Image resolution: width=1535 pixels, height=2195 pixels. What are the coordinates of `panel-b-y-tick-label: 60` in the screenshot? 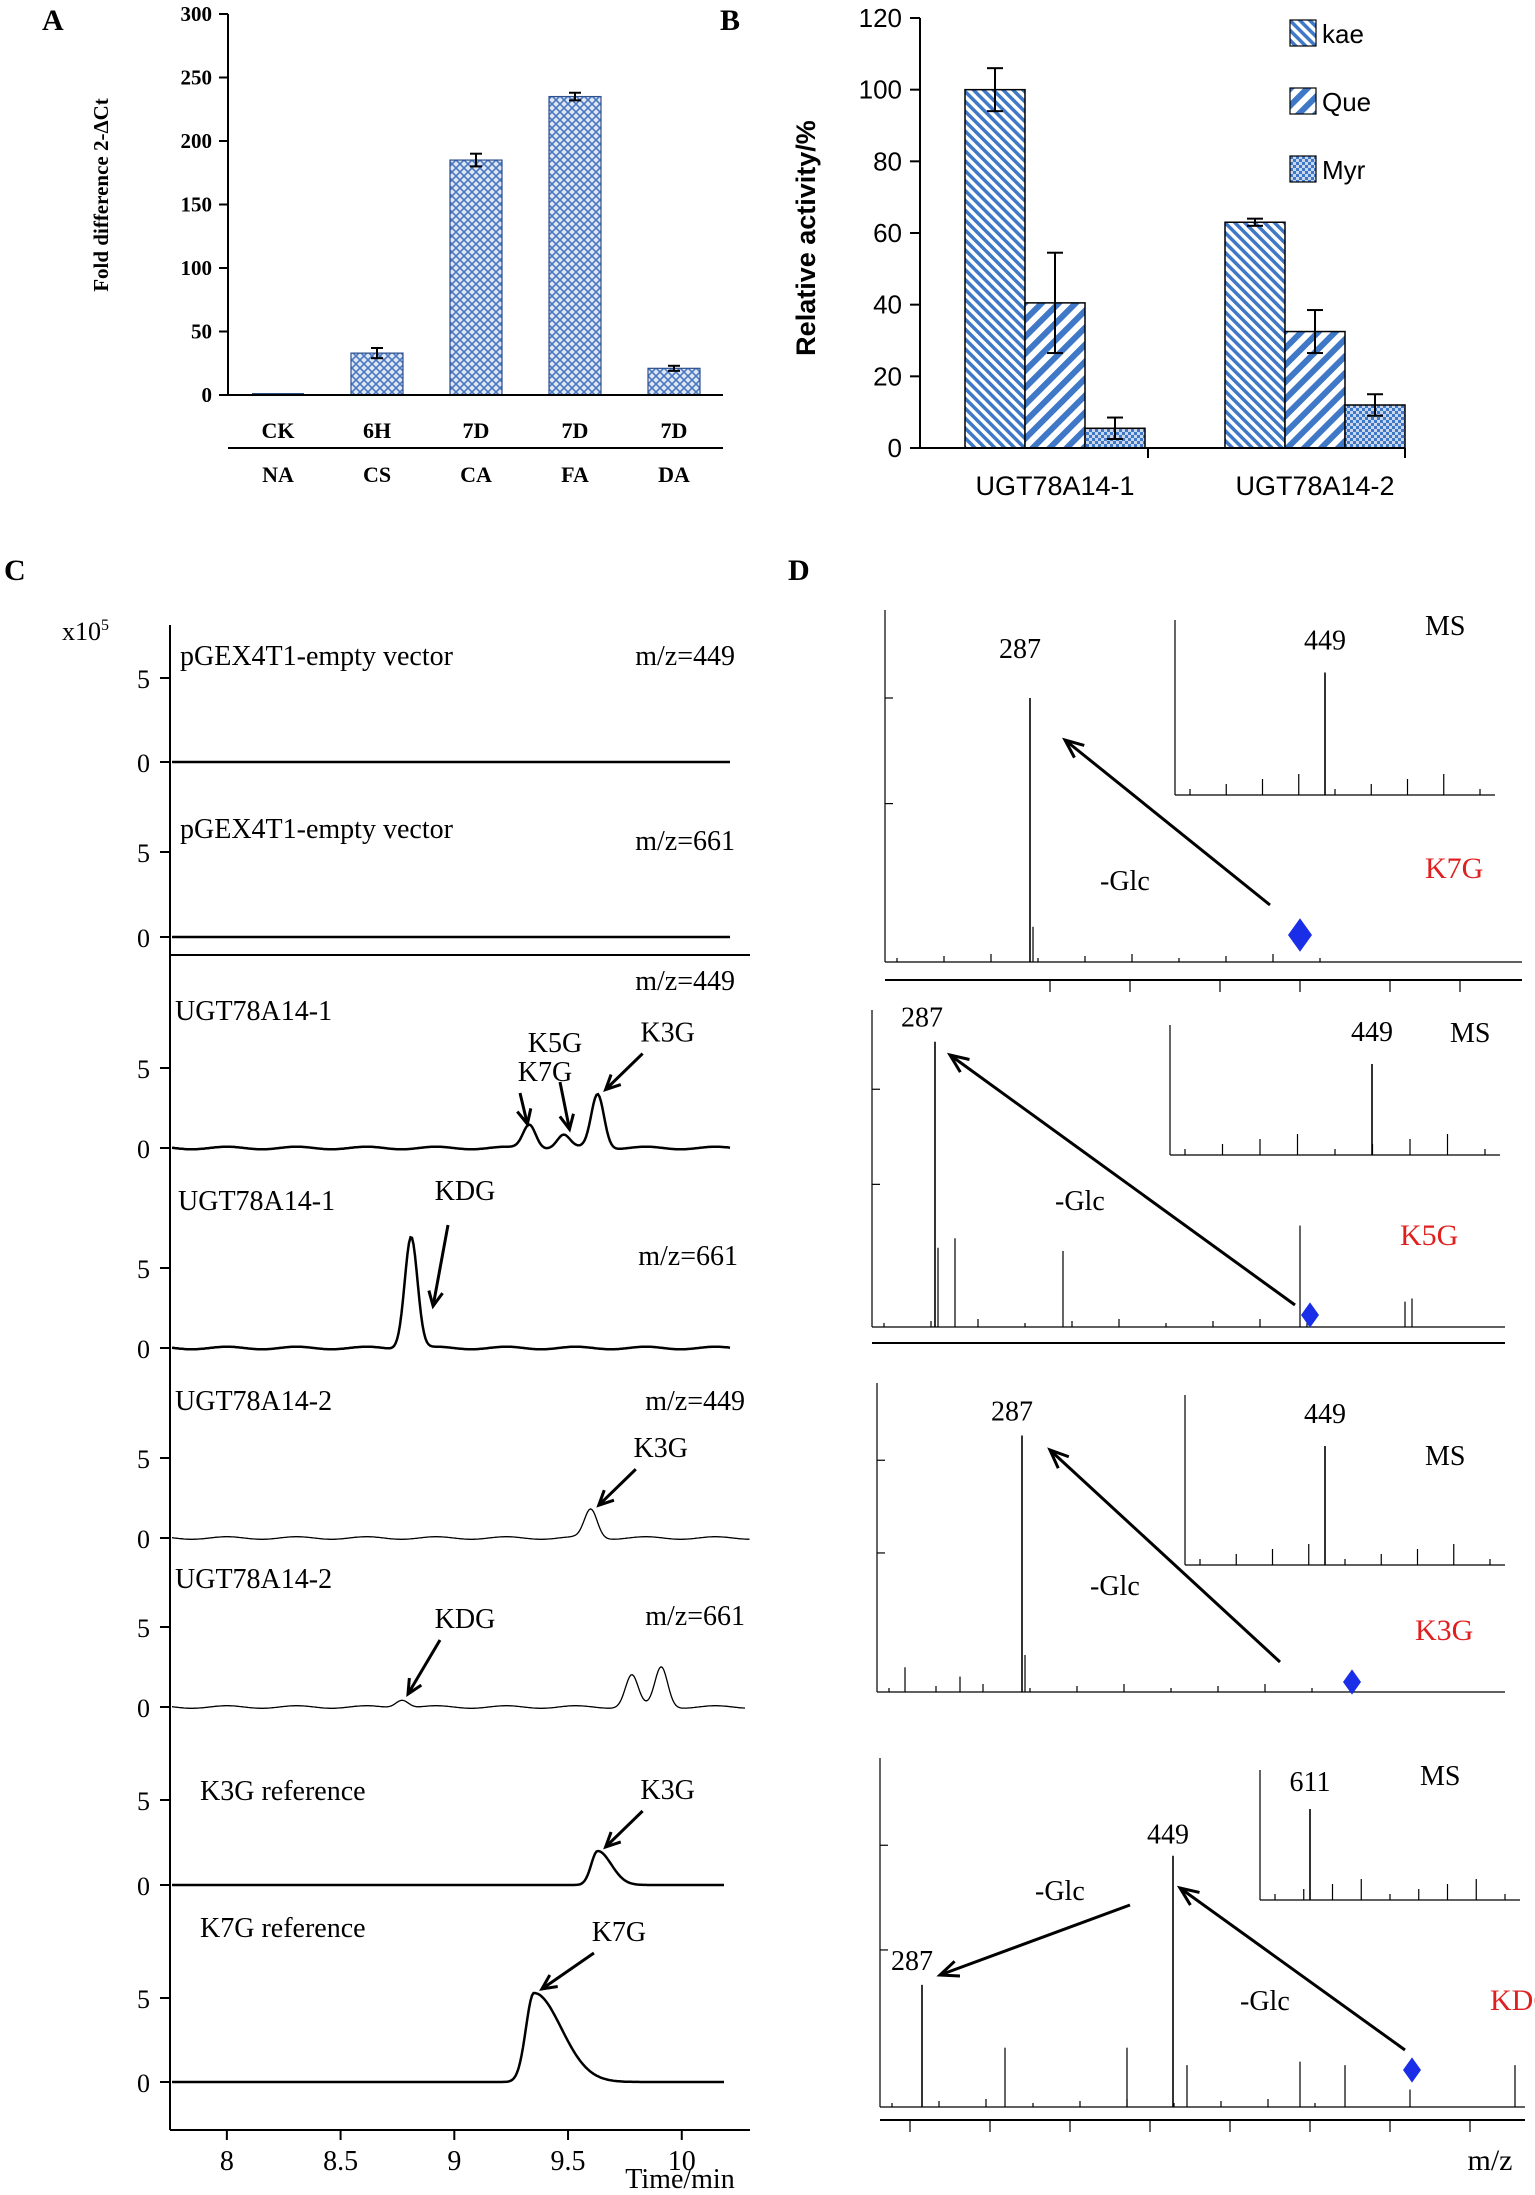 It's located at (887, 233).